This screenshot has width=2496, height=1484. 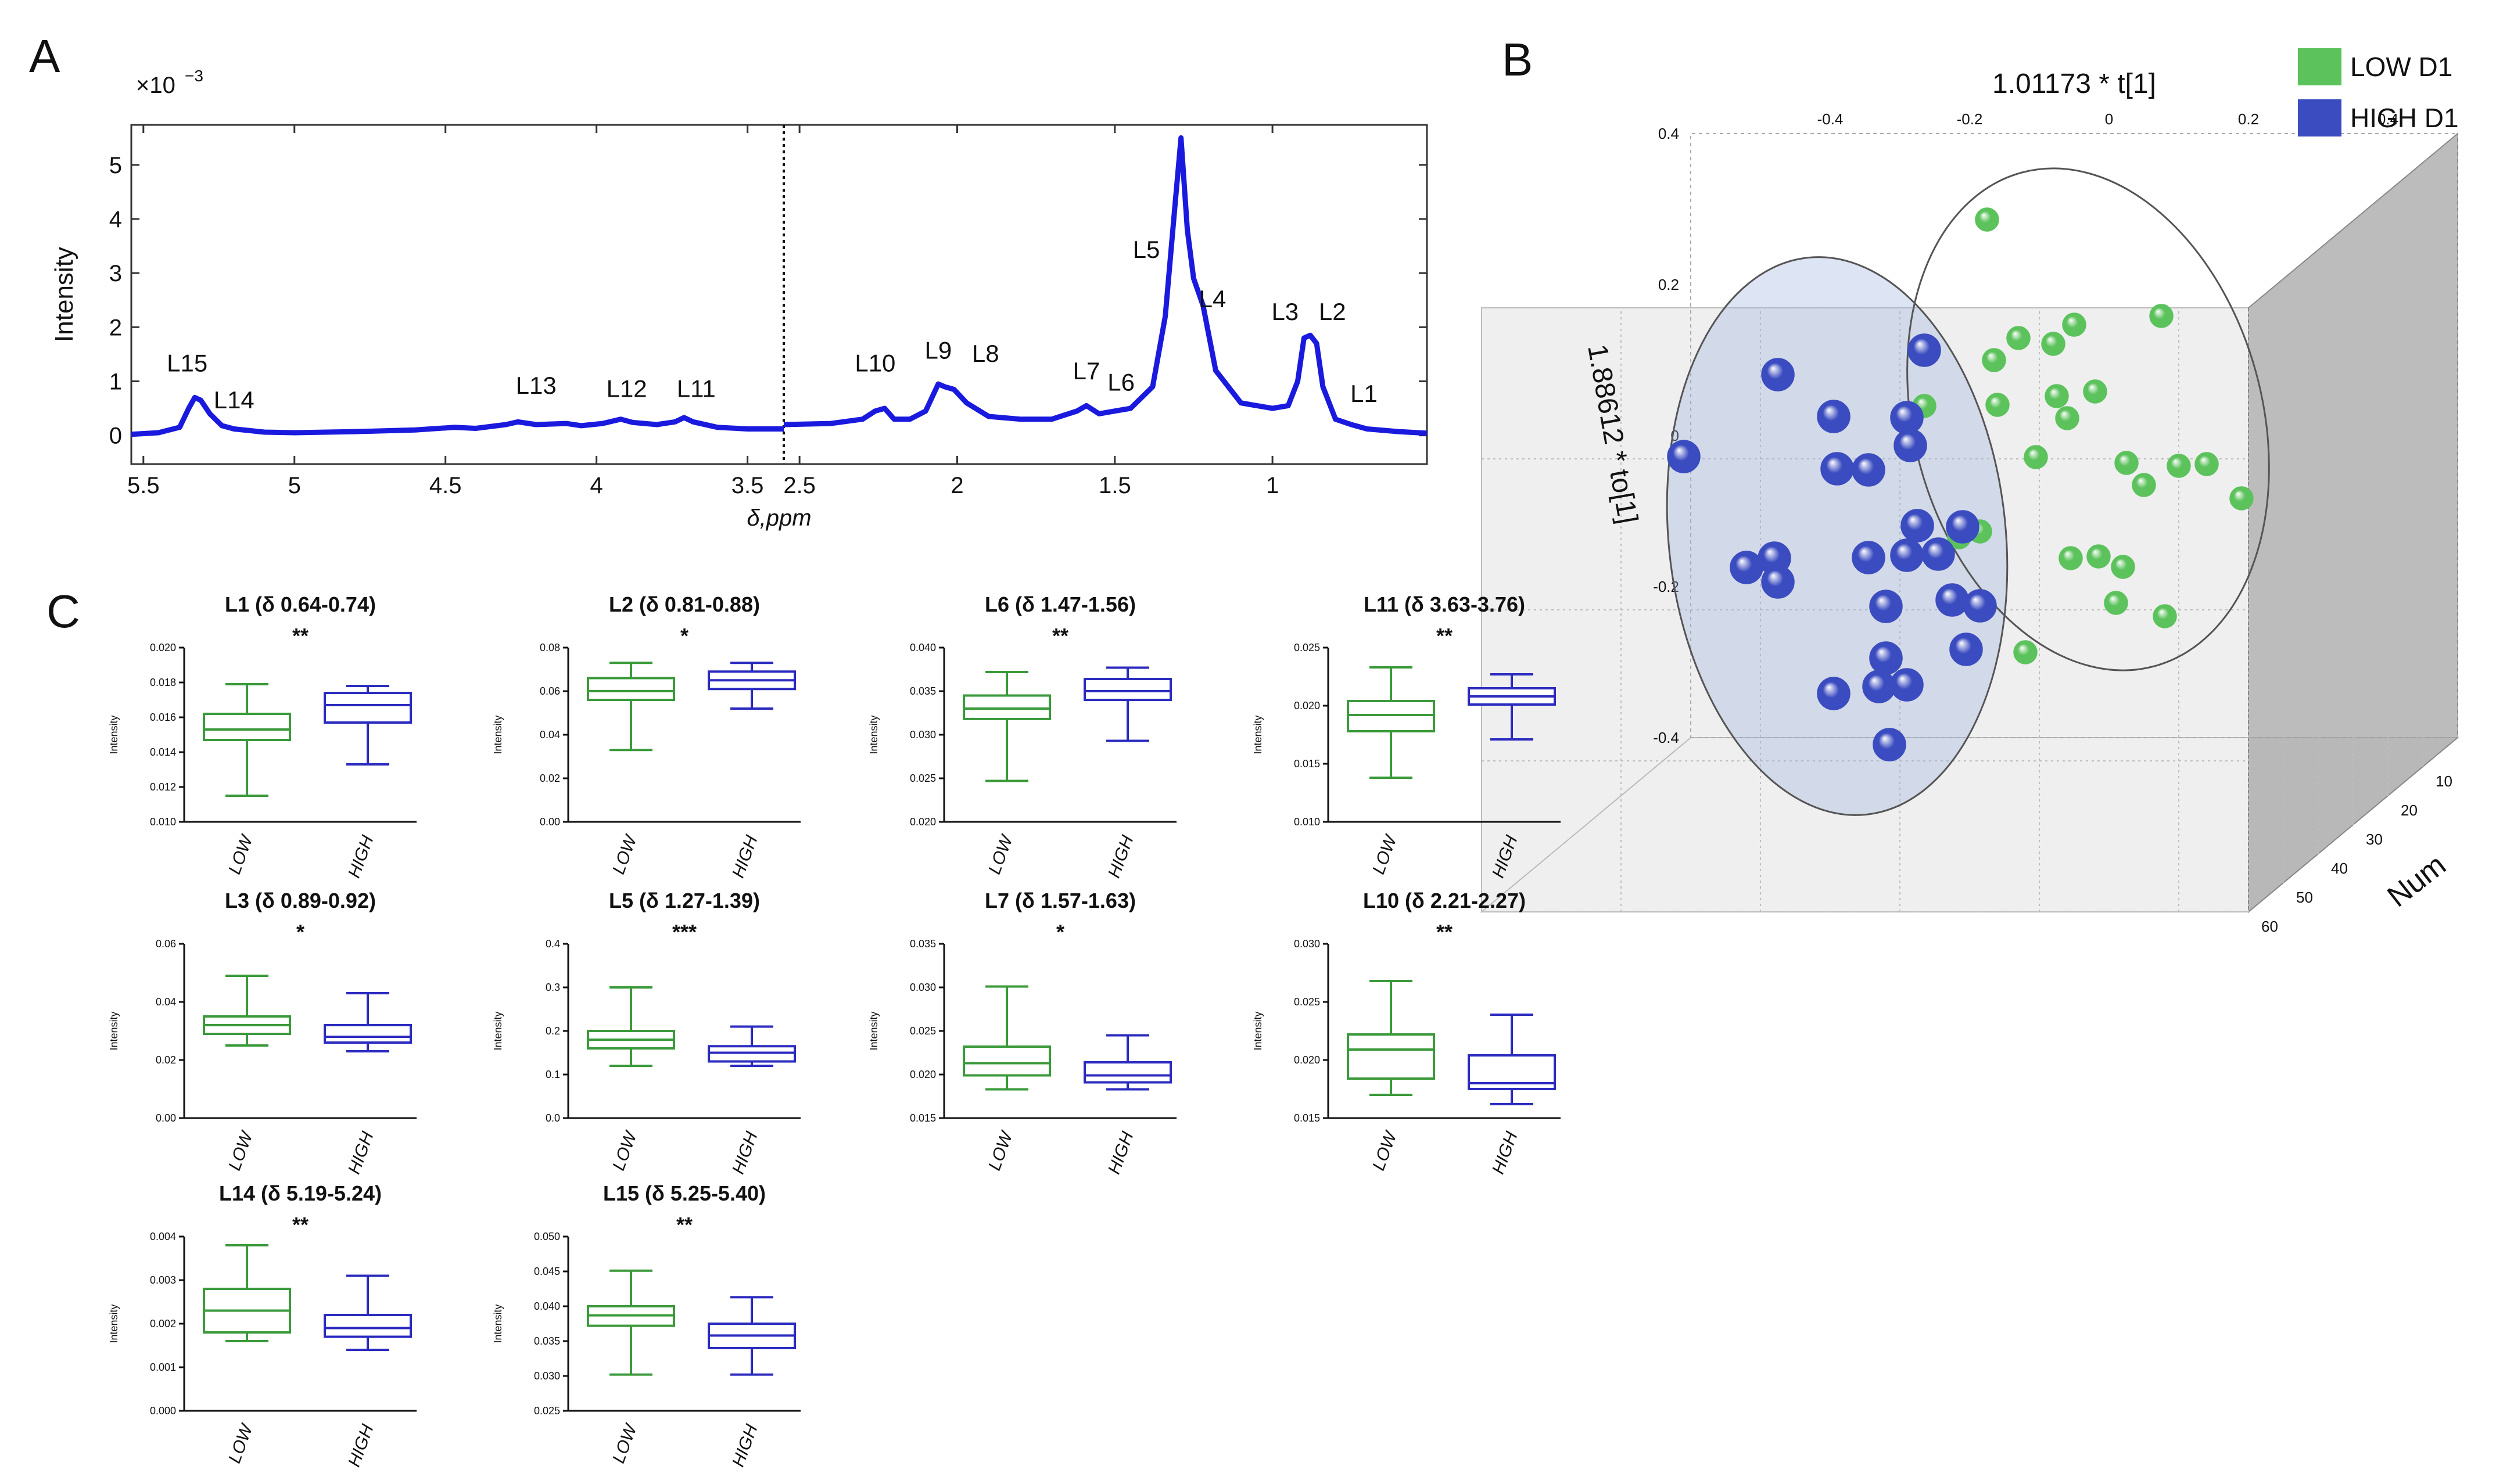 What do you see at coordinates (875, 363) in the screenshot?
I see `peak-label: L10` at bounding box center [875, 363].